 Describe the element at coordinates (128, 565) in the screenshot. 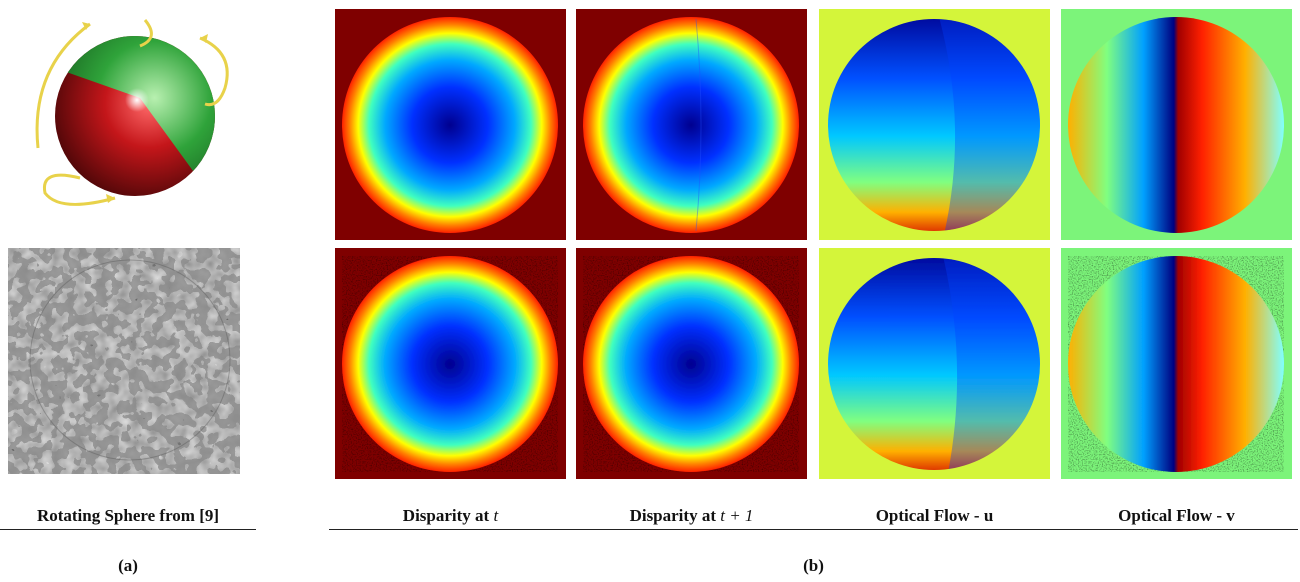

I see `panel-a-label: (a)` at that location.